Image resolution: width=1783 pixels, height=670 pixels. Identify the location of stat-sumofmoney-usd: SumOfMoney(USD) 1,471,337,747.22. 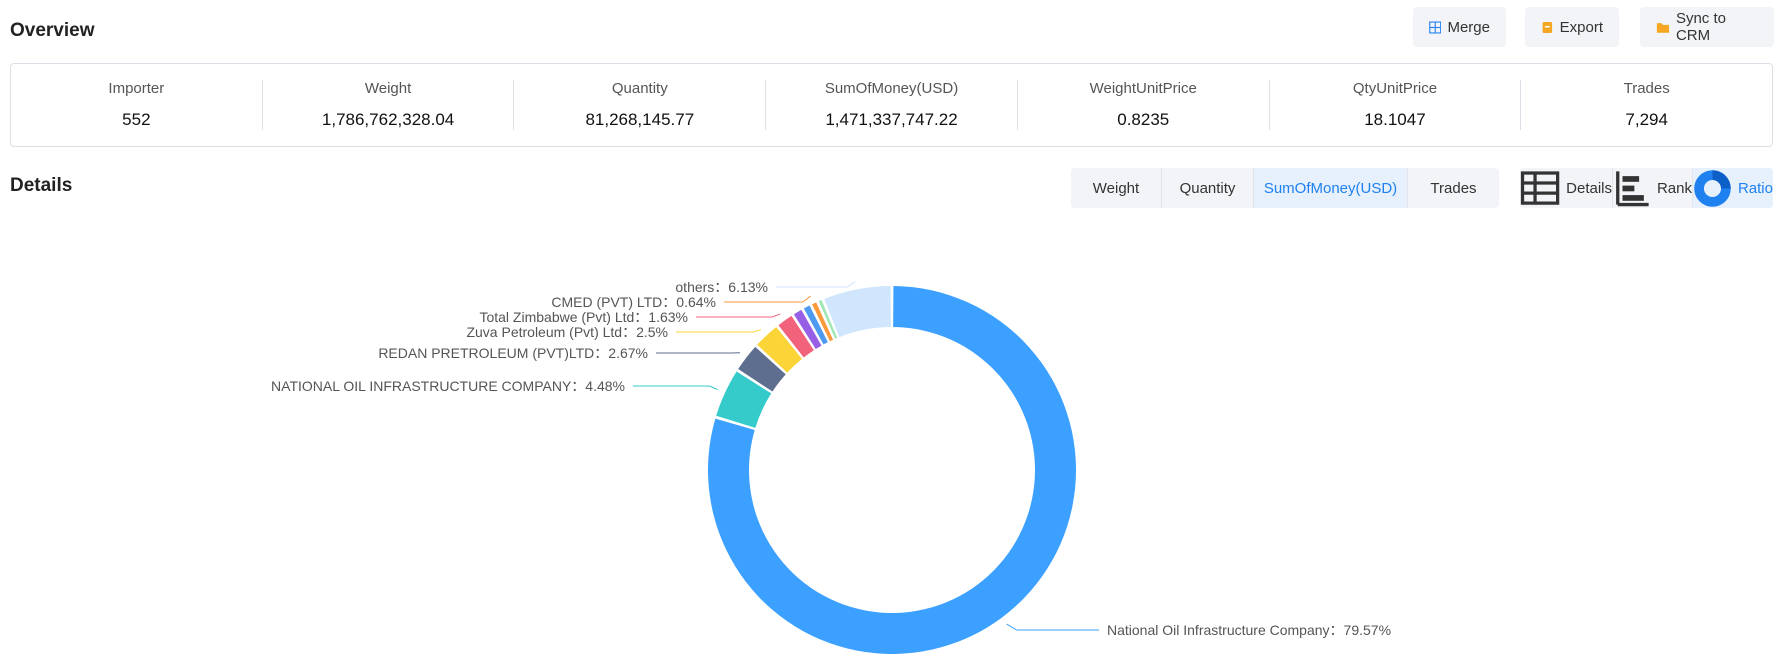
(892, 105).